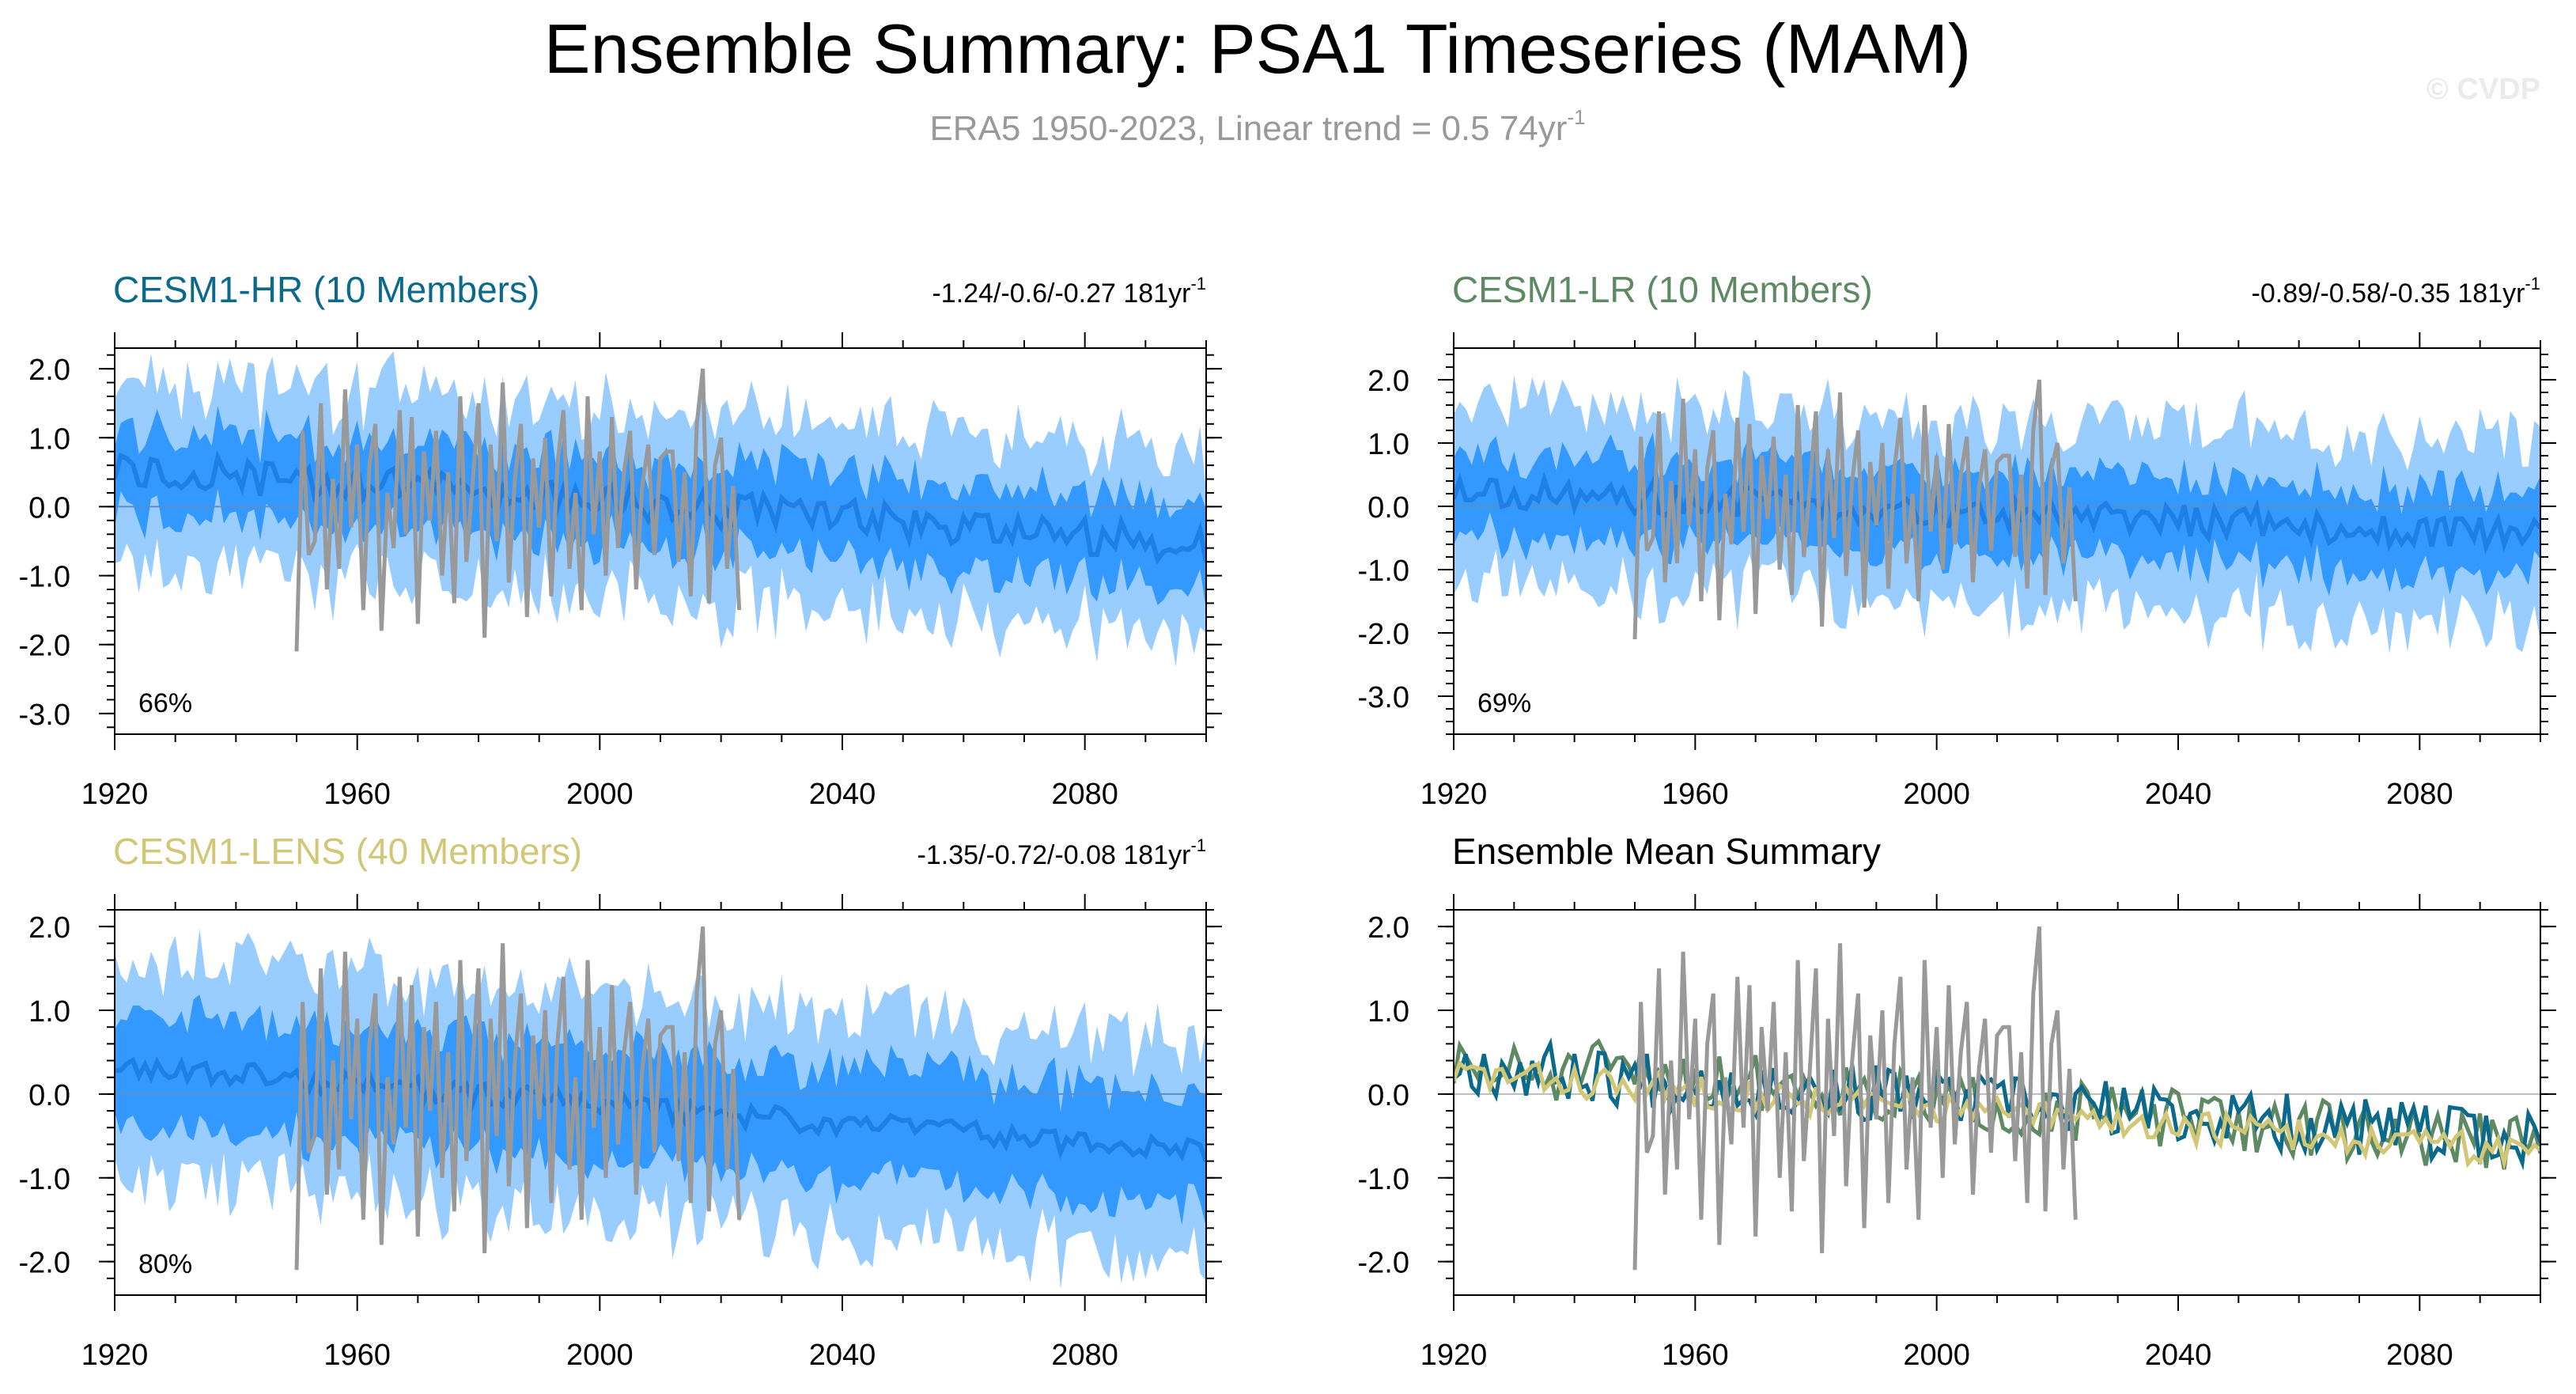 This screenshot has width=2576, height=1394. Describe the element at coordinates (1054, 855) in the screenshot. I see `trend-text: -1.35/-0.72/-0.08 181yr` at that location.